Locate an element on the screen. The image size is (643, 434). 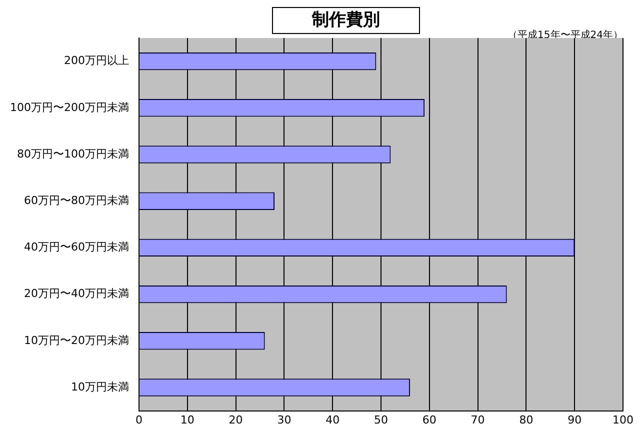
y-tick-label: 60万円〜80万円未満 is located at coordinates (76, 200).